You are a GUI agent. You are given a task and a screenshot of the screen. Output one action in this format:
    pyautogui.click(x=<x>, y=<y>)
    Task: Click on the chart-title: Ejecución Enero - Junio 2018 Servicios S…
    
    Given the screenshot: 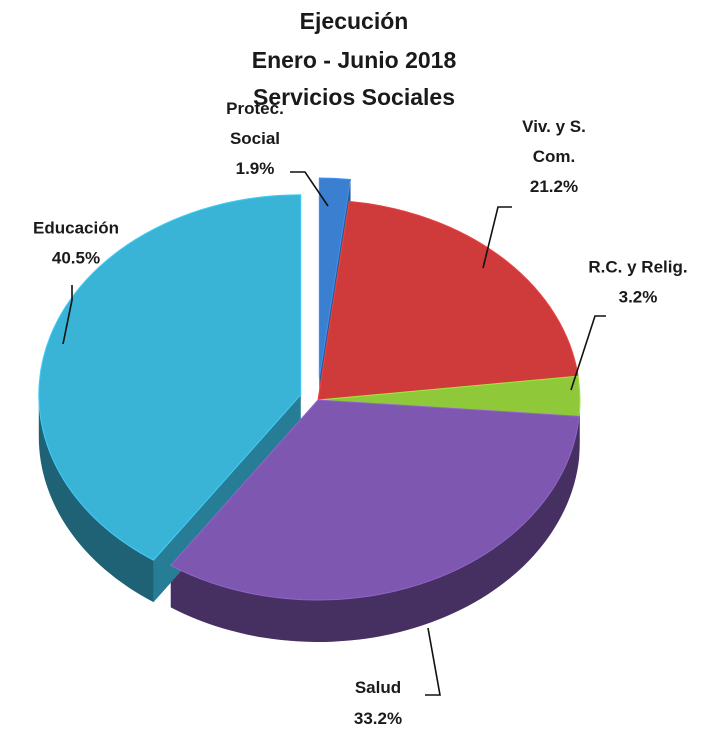 What is the action you would take?
    pyautogui.click(x=354, y=59)
    